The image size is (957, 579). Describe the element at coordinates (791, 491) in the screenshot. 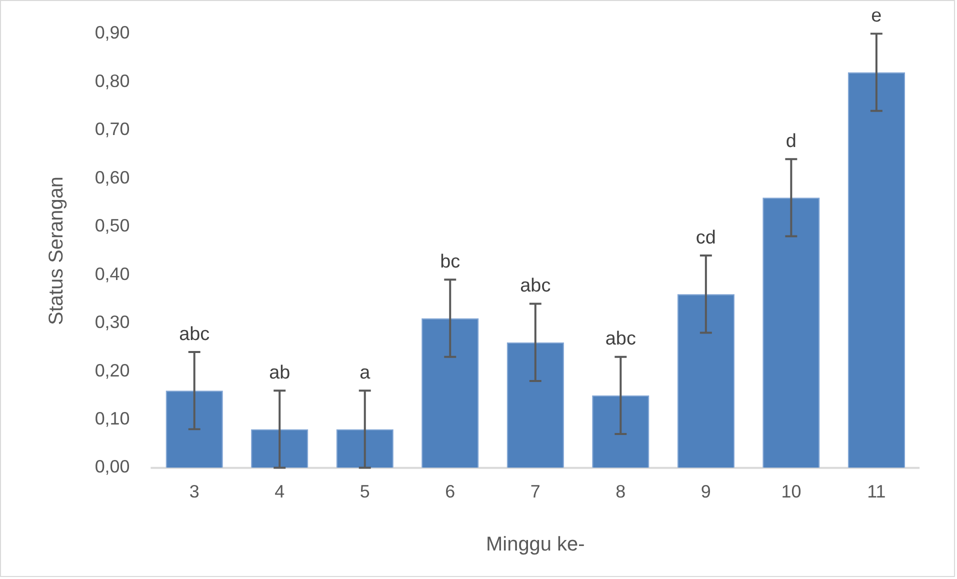

I see `x-tick-label: 10` at that location.